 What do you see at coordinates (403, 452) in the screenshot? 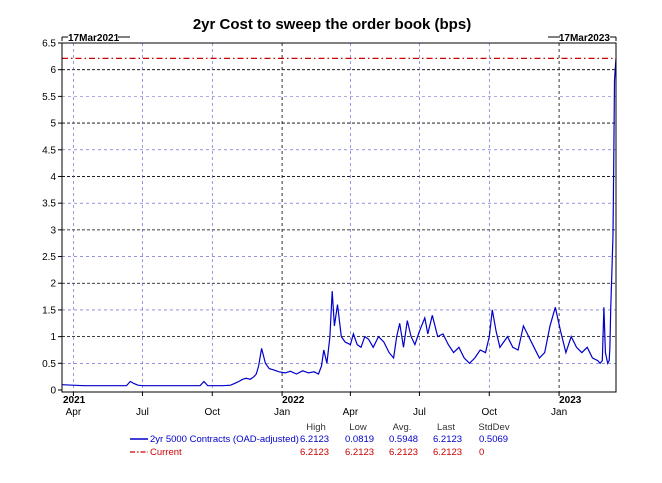
I see `stat-avg-current: 6.2123` at bounding box center [403, 452].